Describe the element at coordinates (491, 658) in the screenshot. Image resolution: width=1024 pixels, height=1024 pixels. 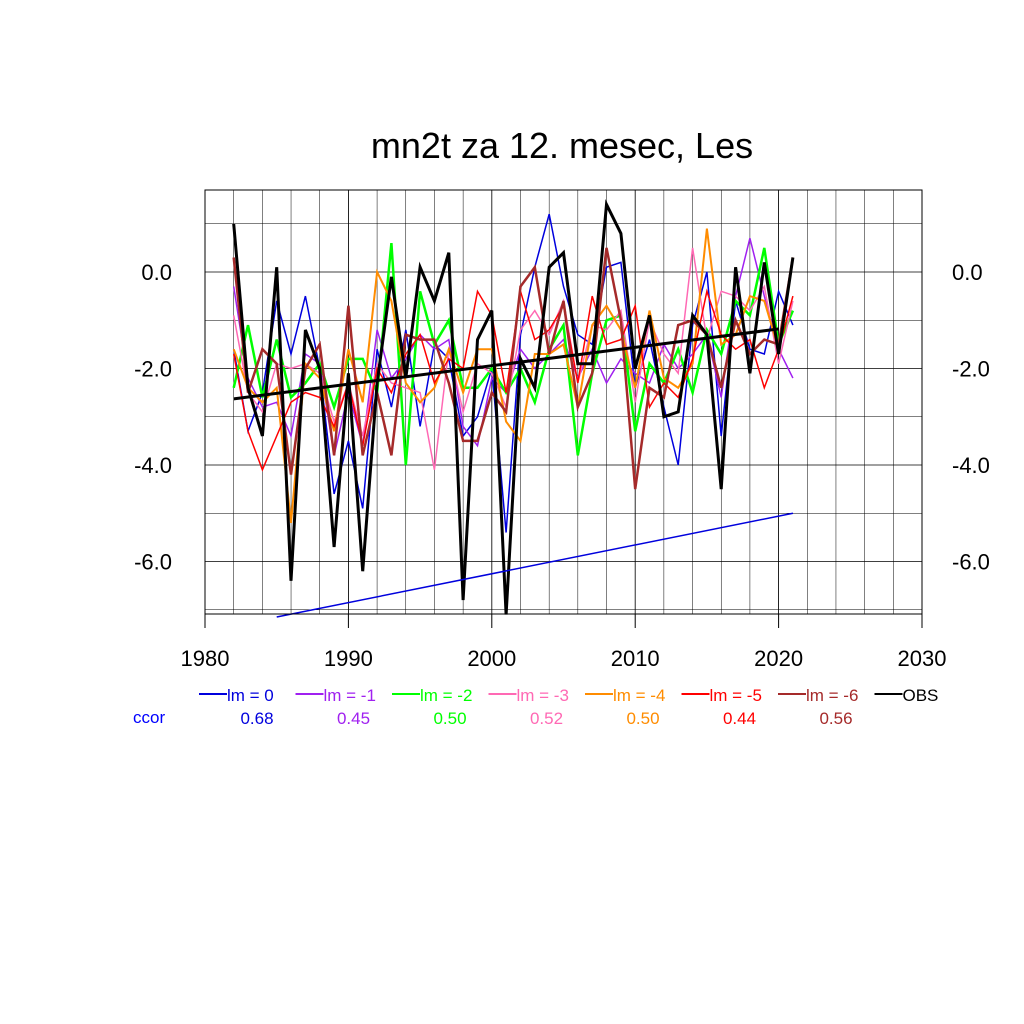
I see `x-tick-label: 2000` at that location.